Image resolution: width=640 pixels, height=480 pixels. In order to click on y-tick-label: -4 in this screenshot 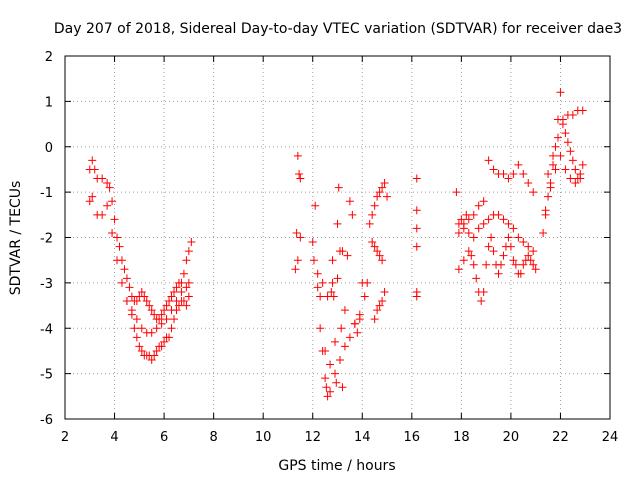, I will do `click(46, 329)`.